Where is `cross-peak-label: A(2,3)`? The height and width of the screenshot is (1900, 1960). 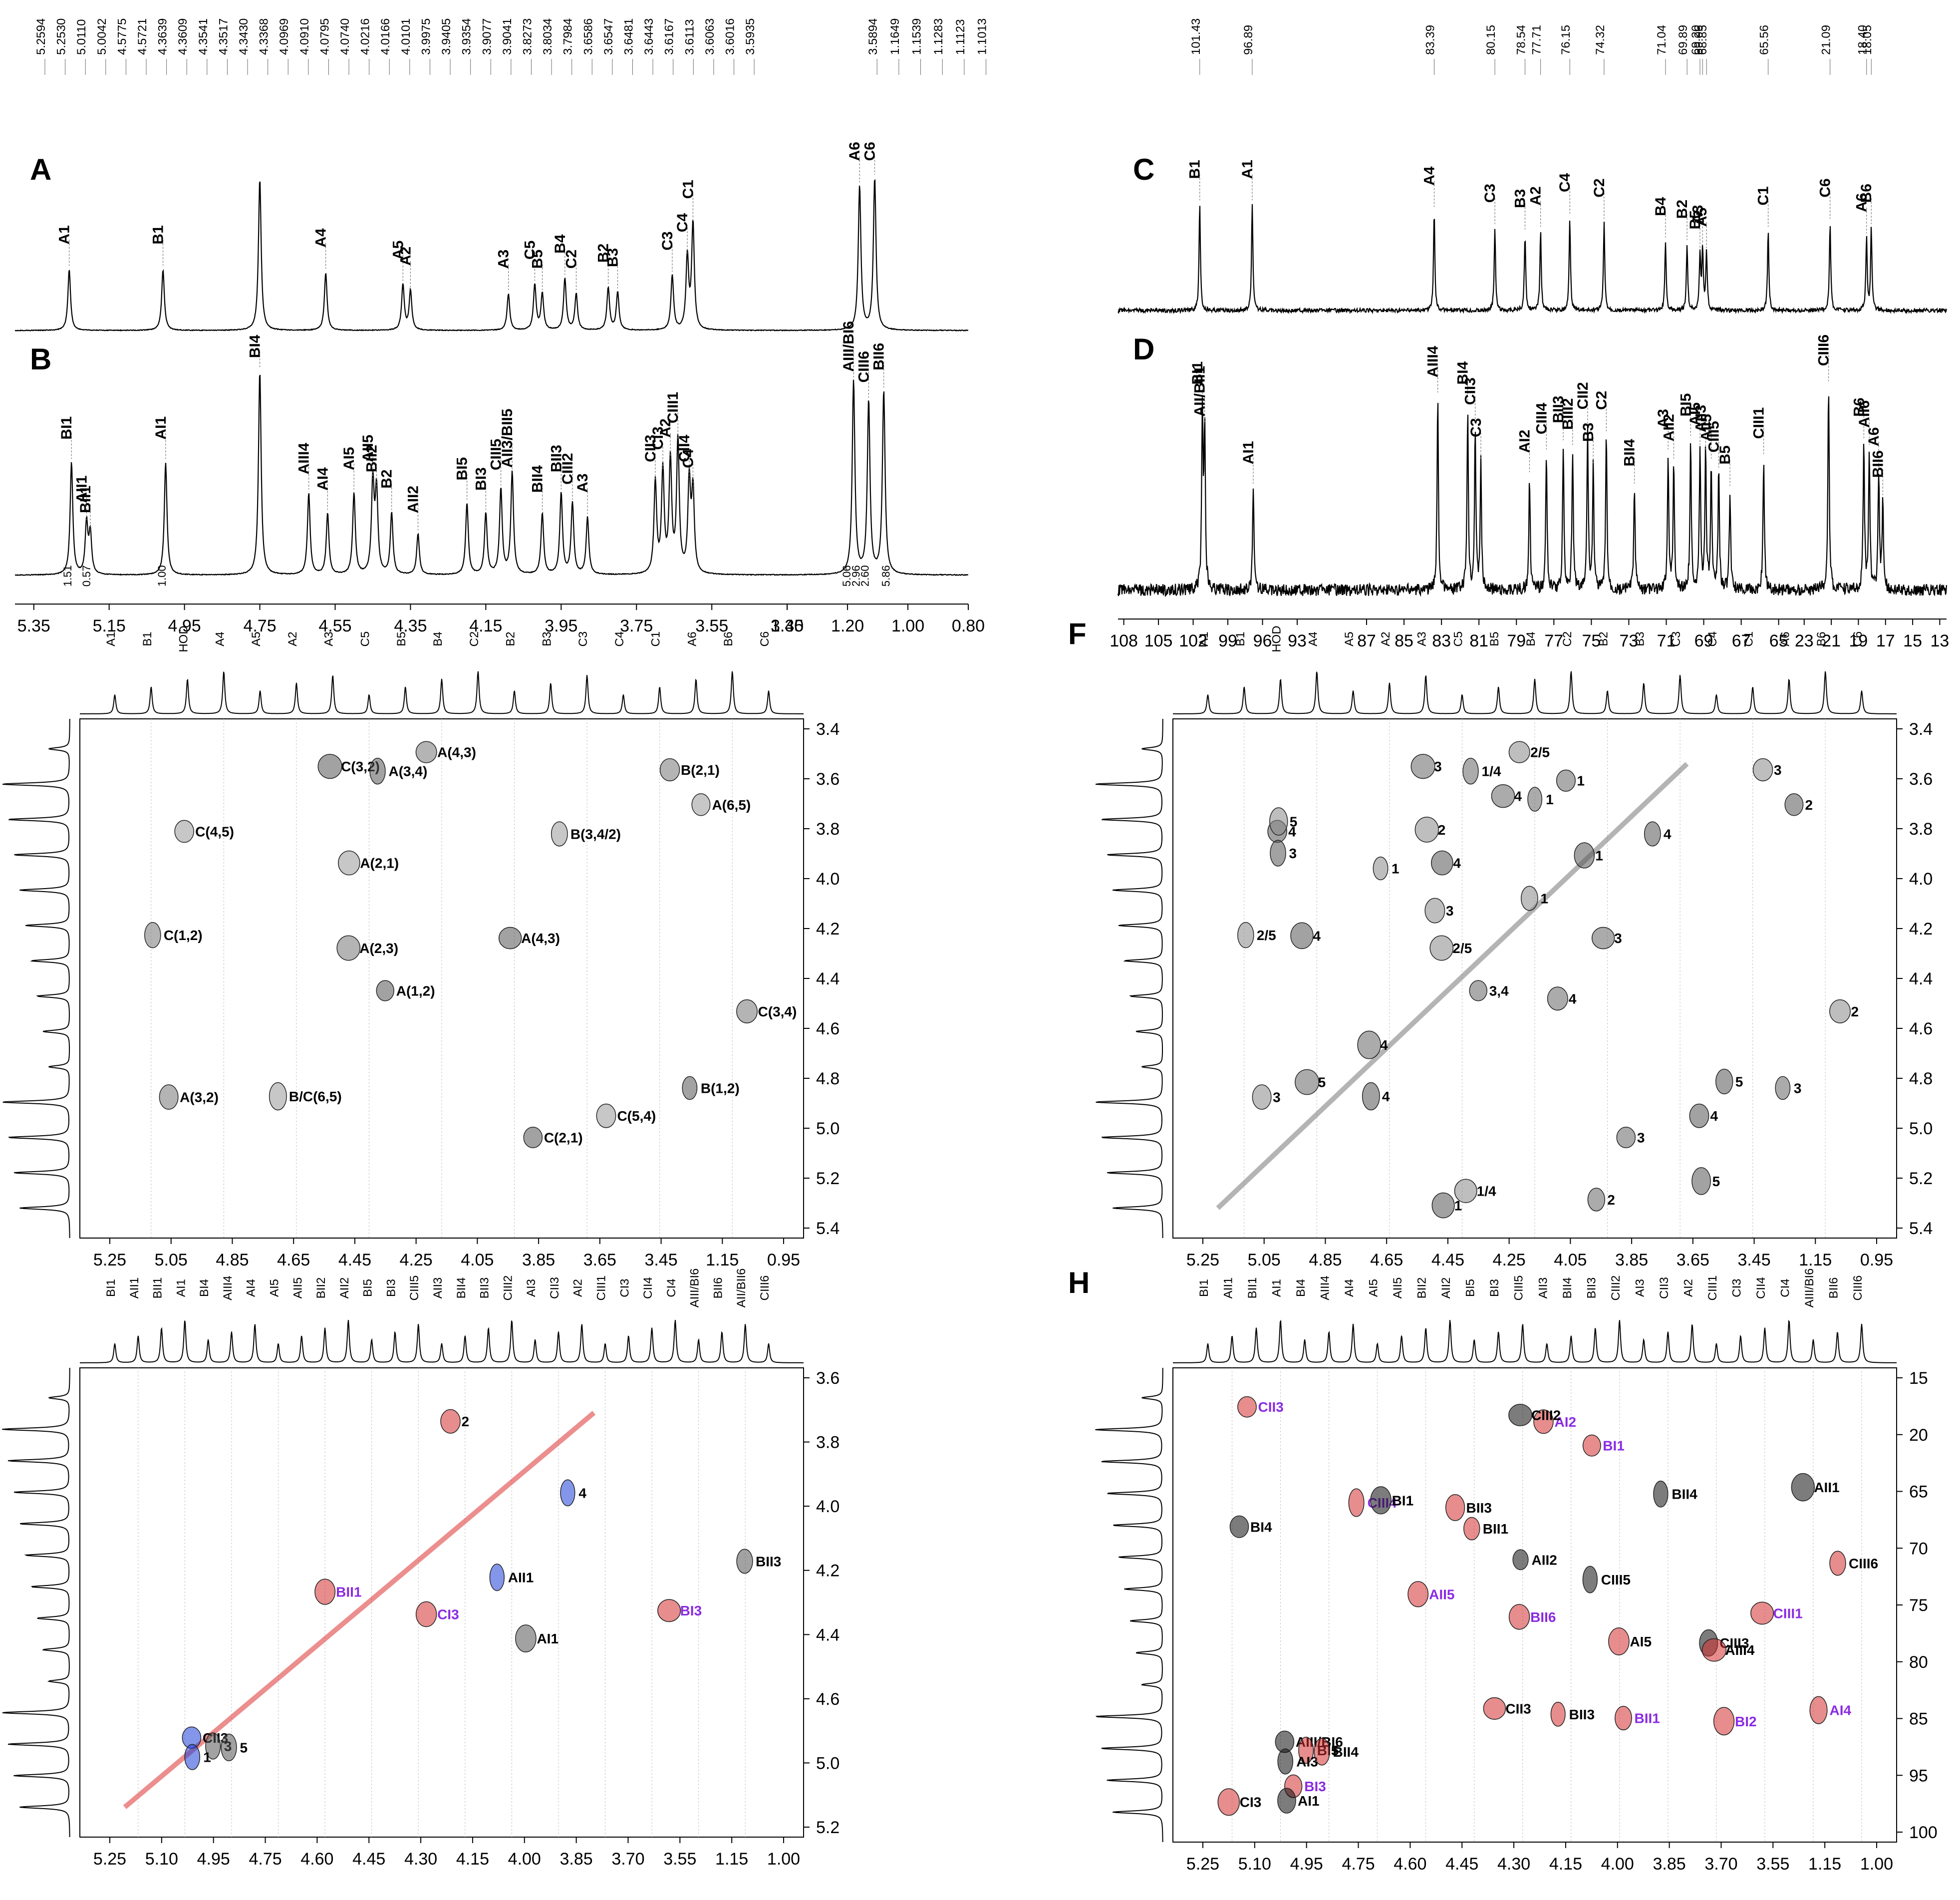 cross-peak-label: A(2,3) is located at coordinates (378, 948).